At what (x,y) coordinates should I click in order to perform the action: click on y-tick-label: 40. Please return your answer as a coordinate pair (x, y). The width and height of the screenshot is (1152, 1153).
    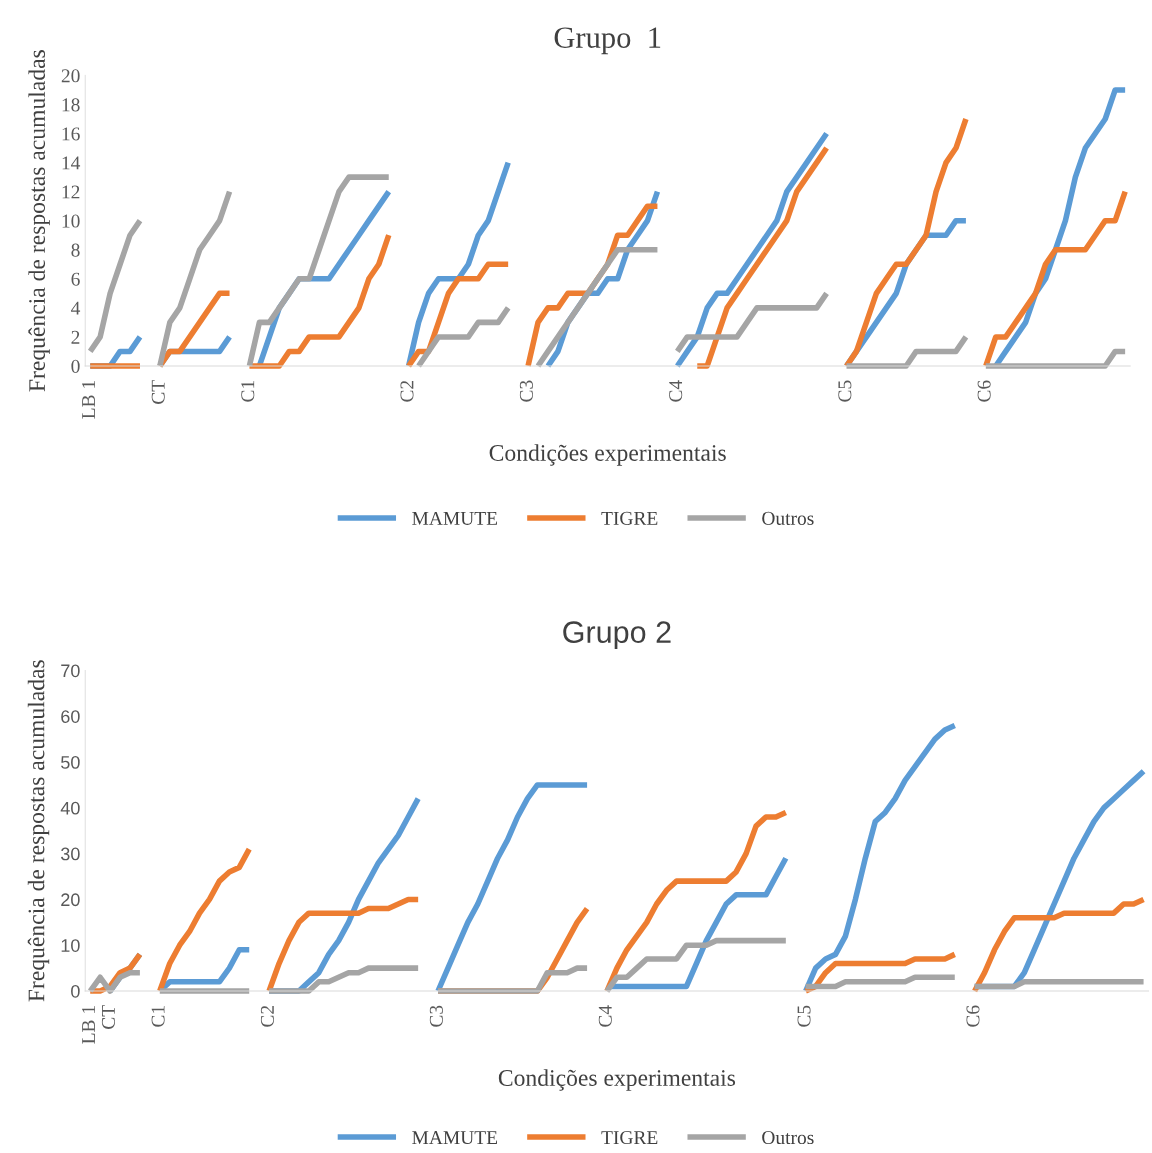
    Looking at the image, I should click on (70, 808).